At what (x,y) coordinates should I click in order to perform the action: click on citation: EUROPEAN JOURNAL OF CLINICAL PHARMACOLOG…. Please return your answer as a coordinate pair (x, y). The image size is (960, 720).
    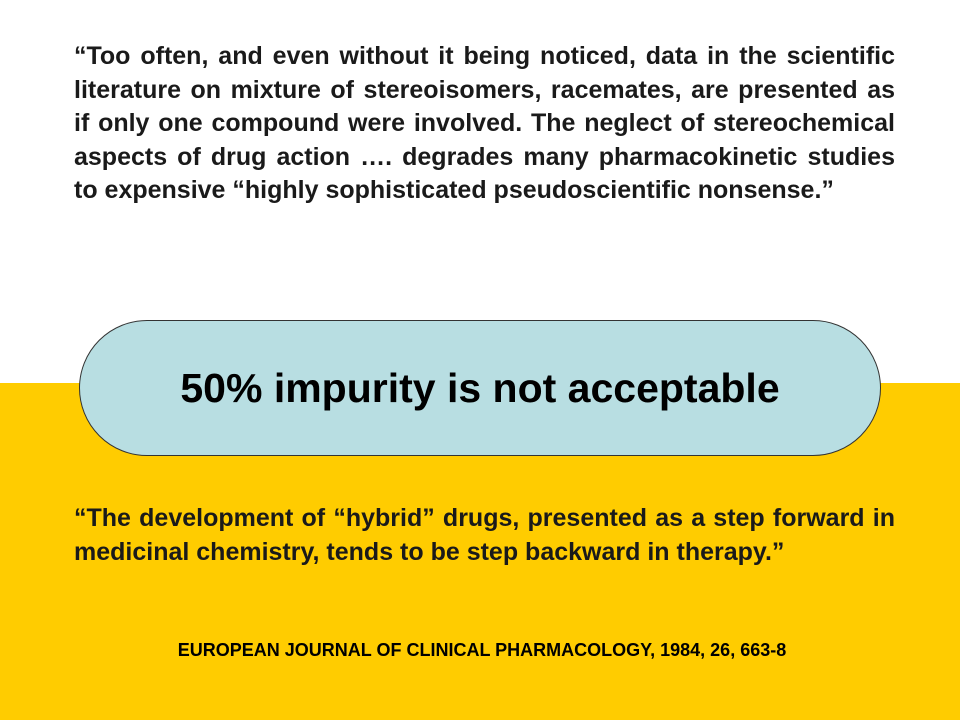
    Looking at the image, I should click on (482, 650).